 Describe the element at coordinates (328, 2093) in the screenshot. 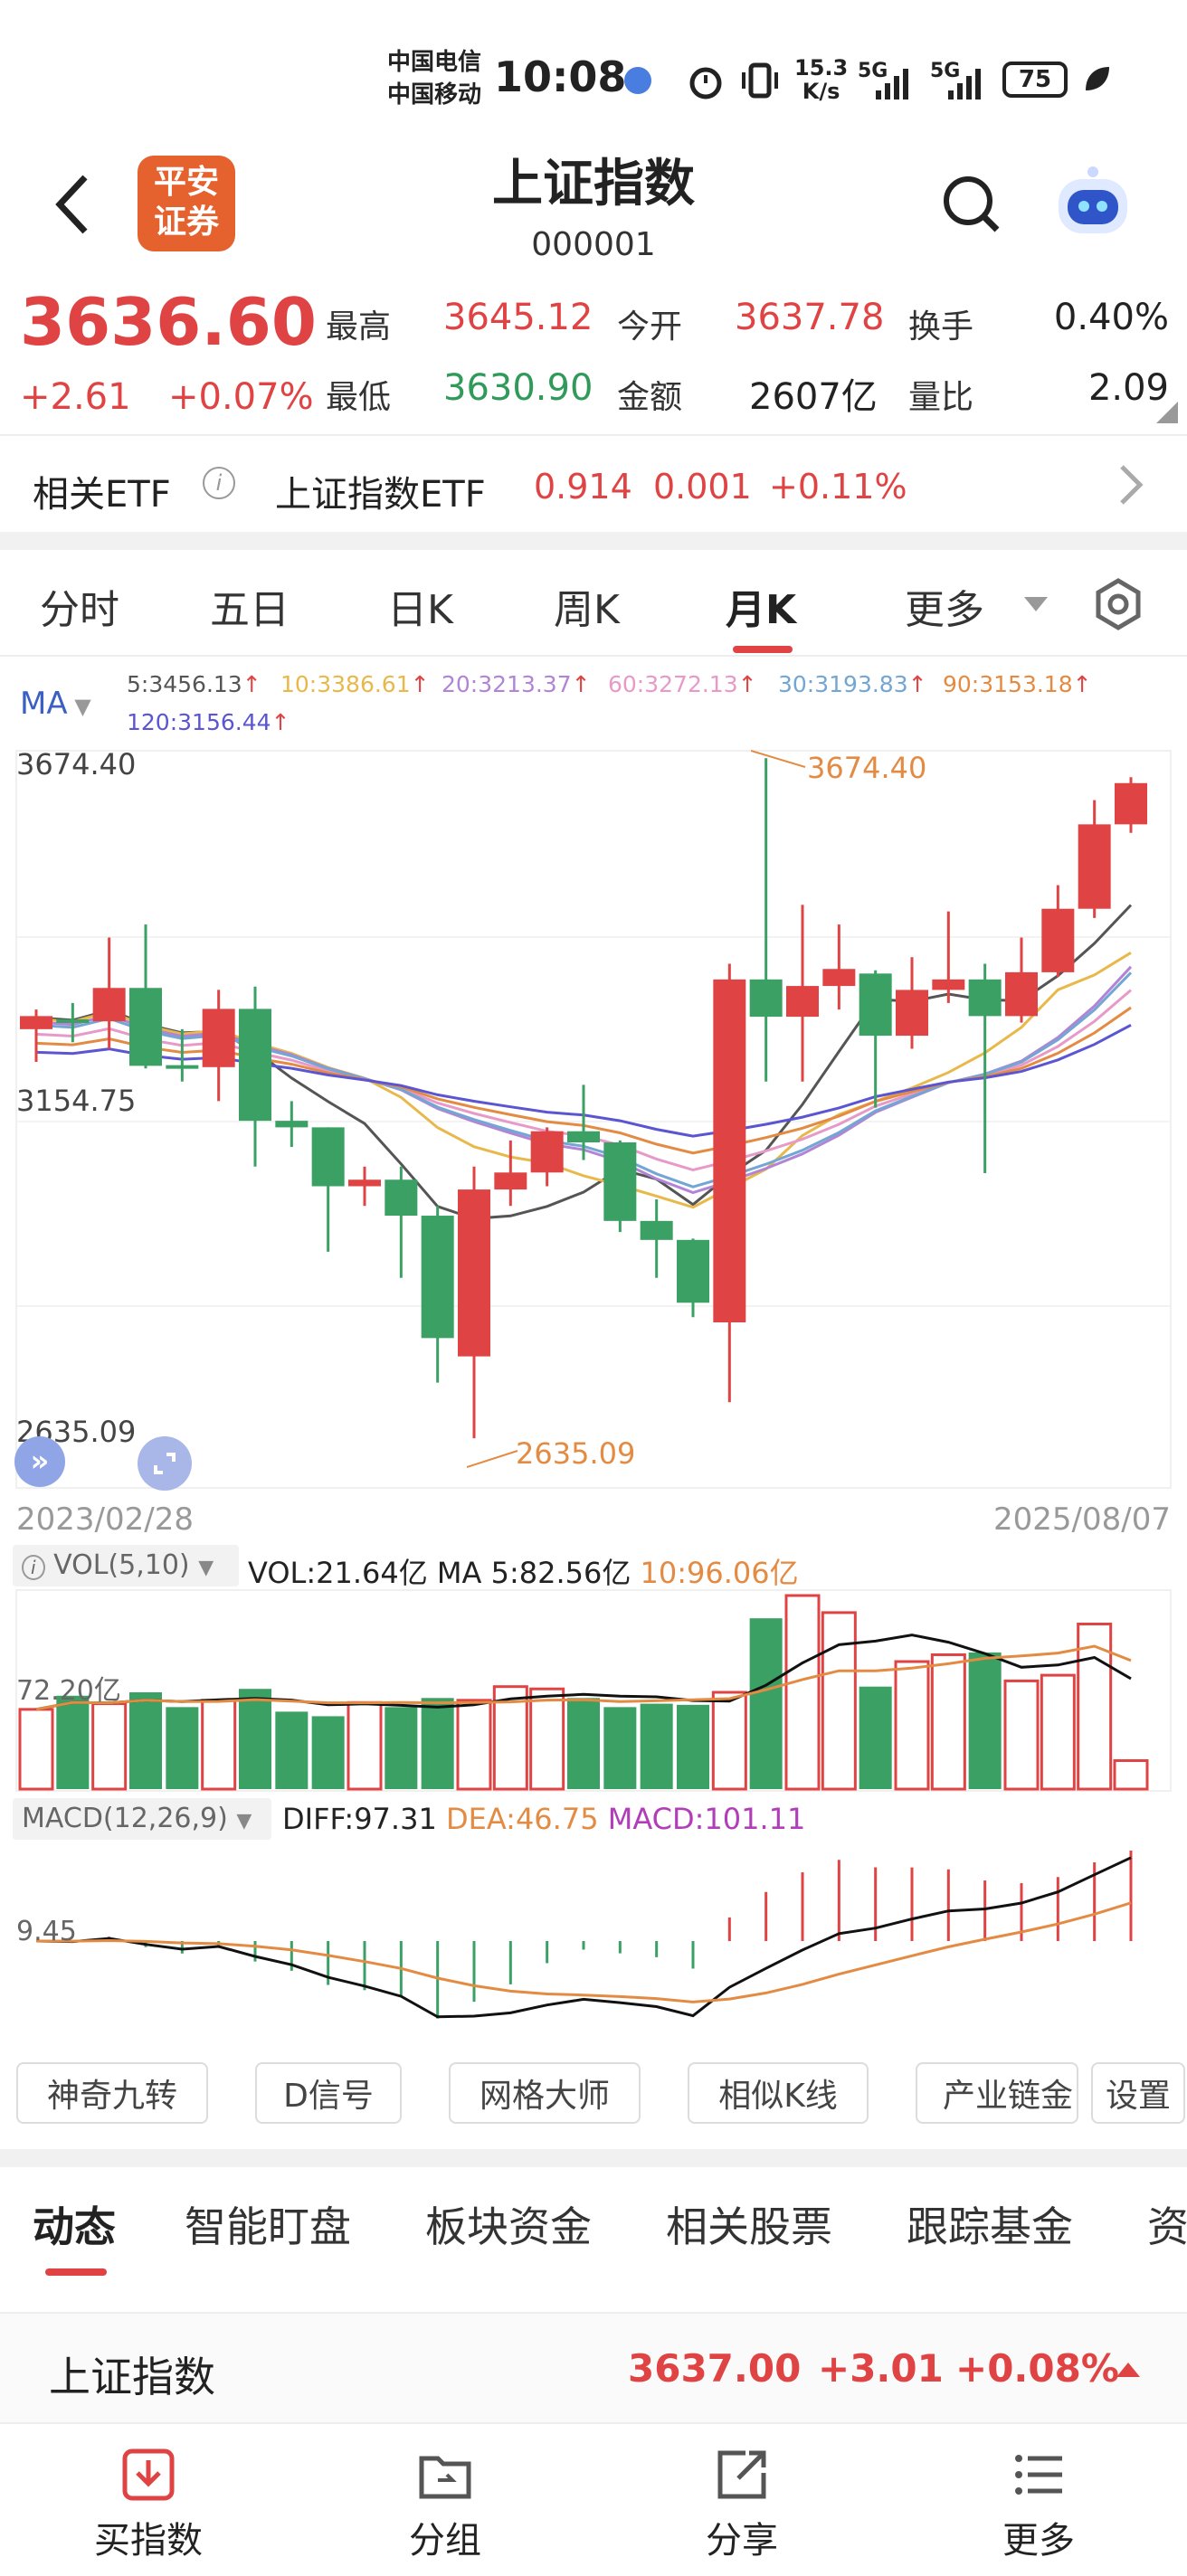

I see `tool-d-signal: D信号` at that location.